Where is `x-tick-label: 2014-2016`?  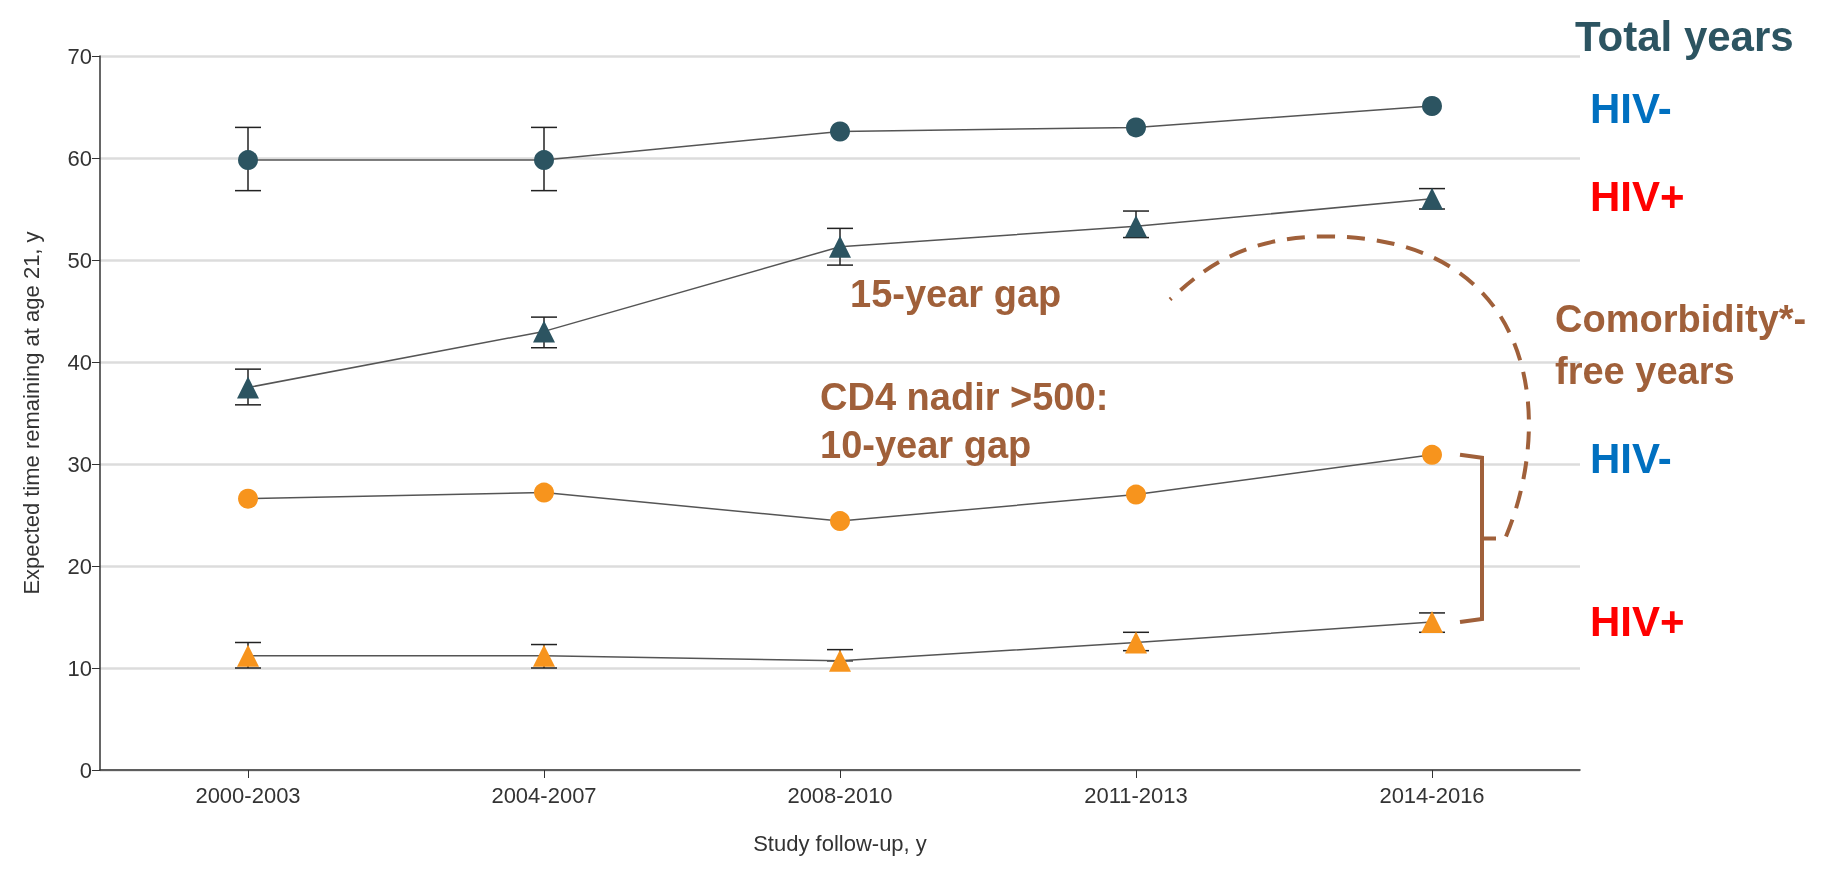
x-tick-label: 2014-2016 is located at coordinates (1432, 795).